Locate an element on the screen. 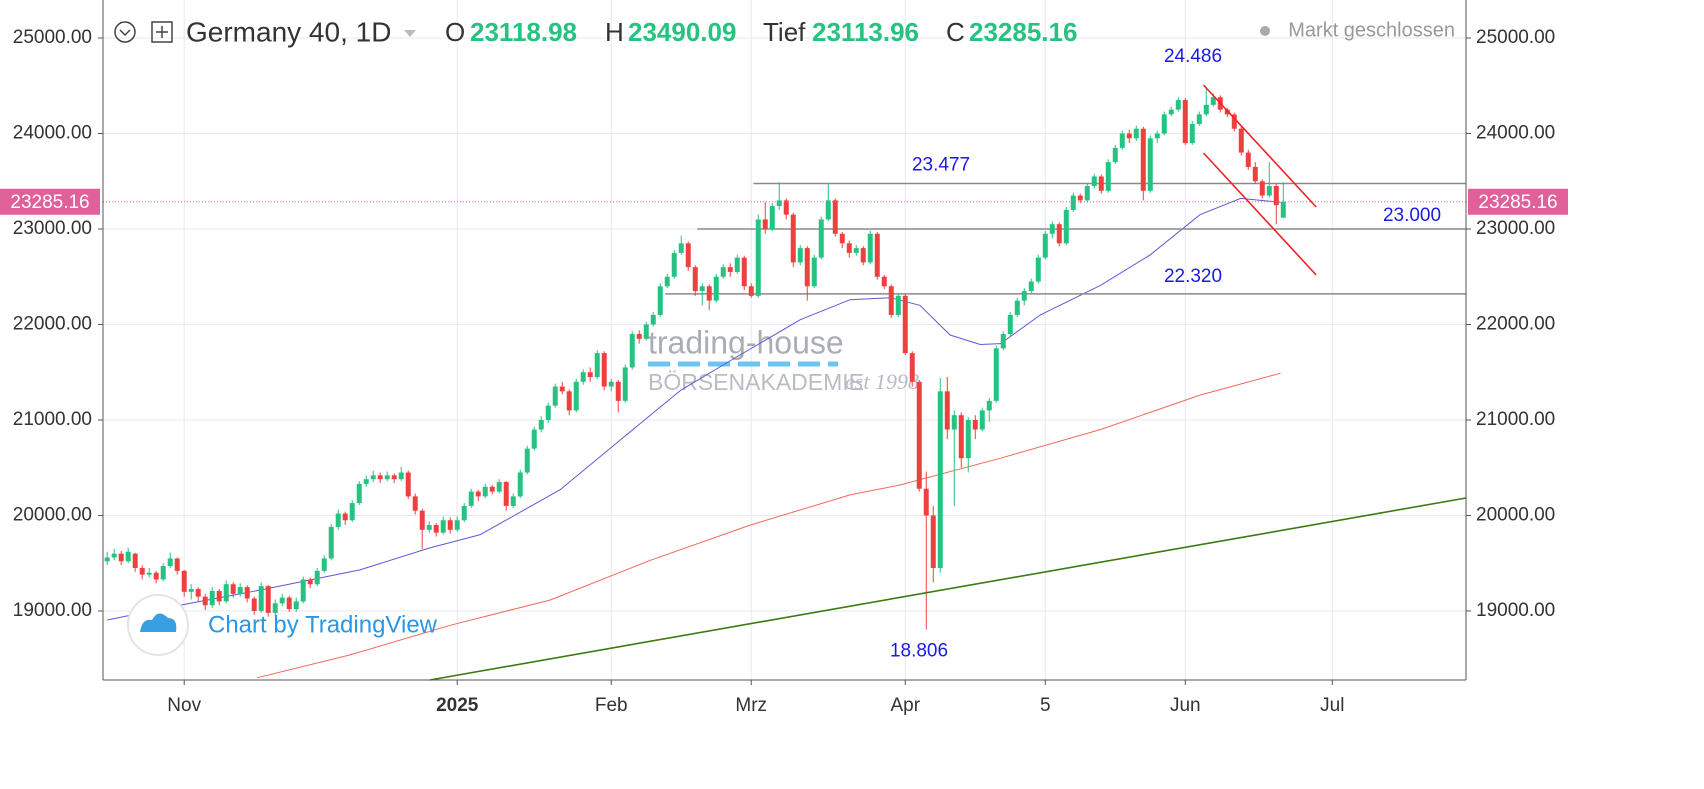 The width and height of the screenshot is (1704, 789). dropdown-arrow is located at coordinates (410, 33).